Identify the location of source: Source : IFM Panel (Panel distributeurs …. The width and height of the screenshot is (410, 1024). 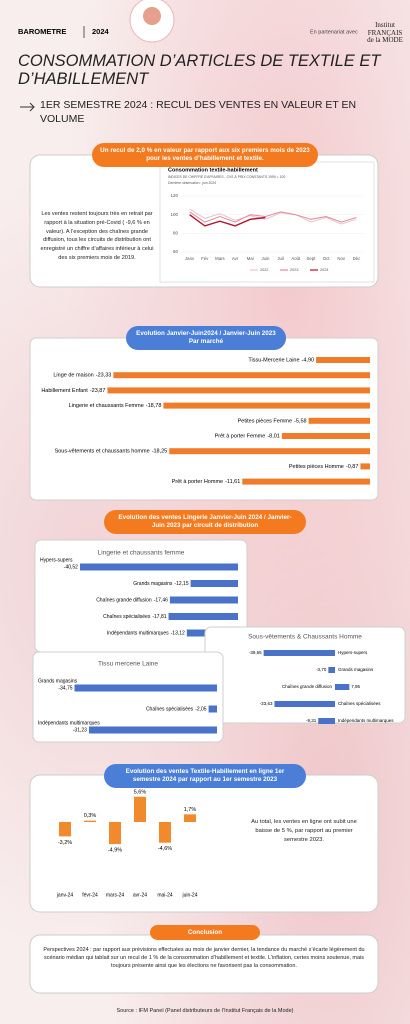
(205, 1011).